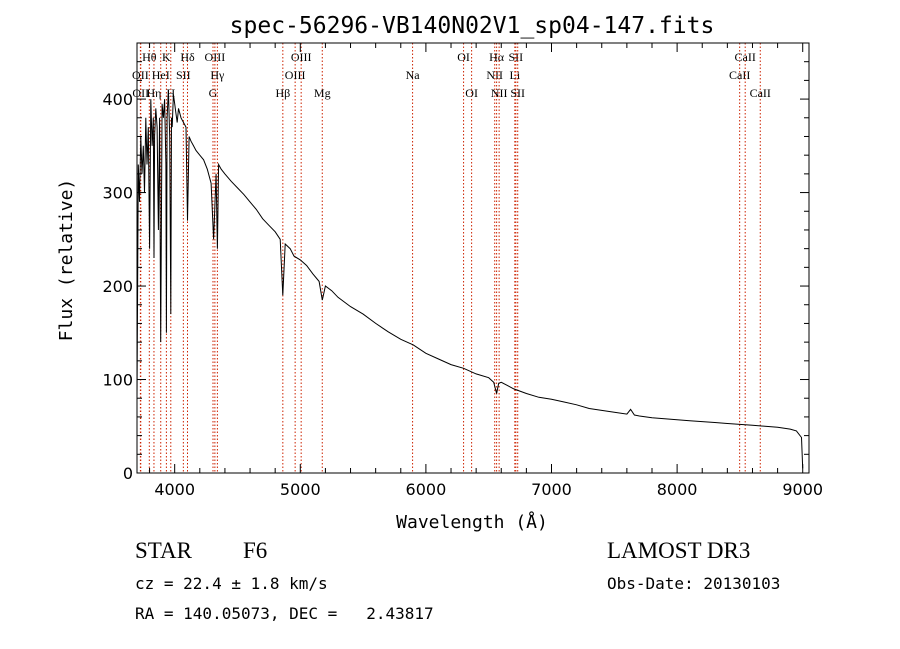 The width and height of the screenshot is (900, 649). Describe the element at coordinates (117, 286) in the screenshot. I see `y-tick-label: 200` at that location.